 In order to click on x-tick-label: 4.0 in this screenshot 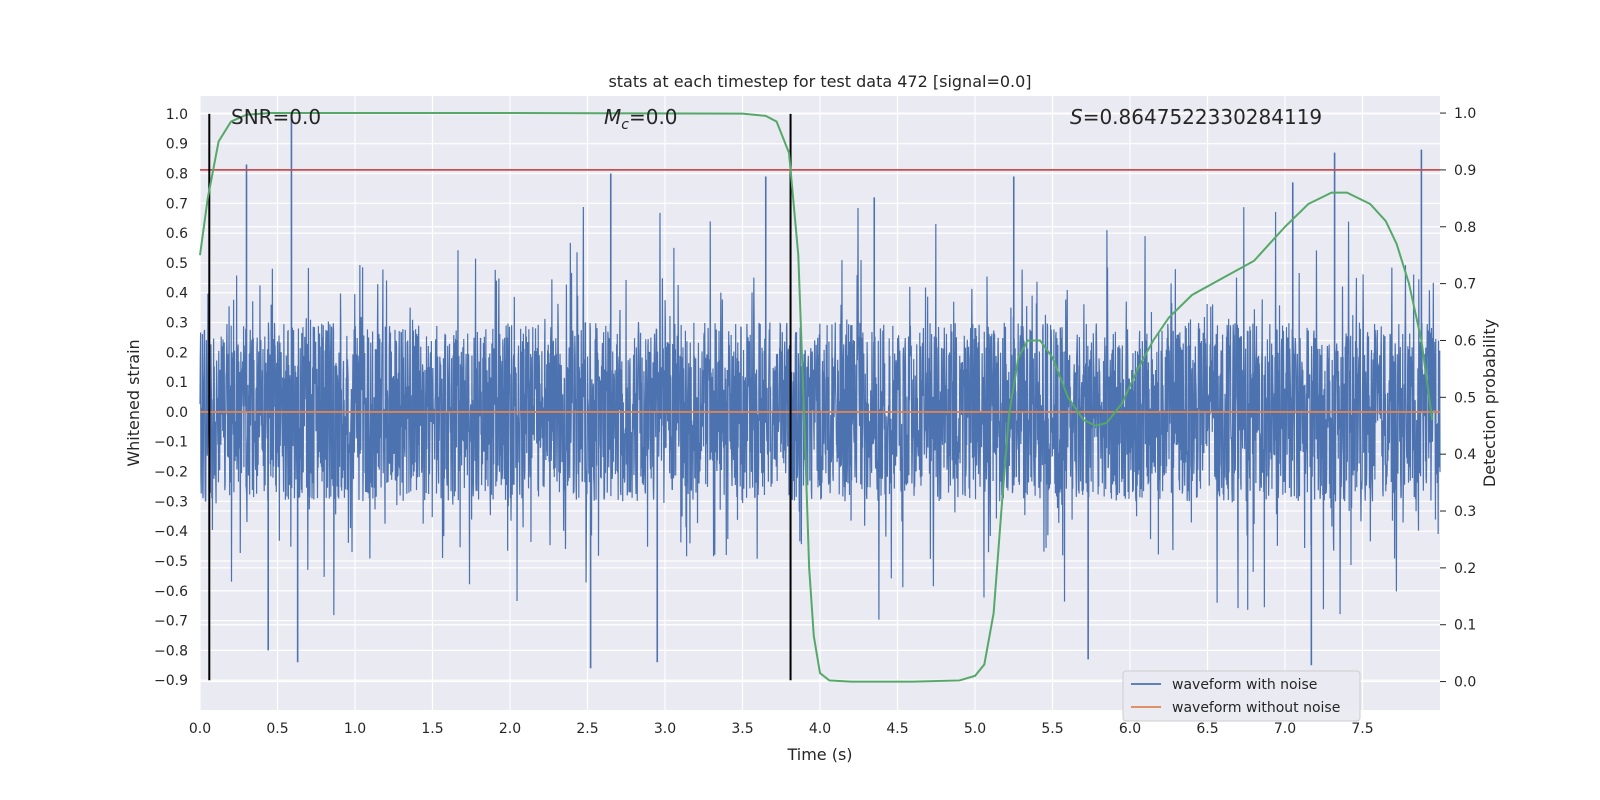, I will do `click(820, 729)`.